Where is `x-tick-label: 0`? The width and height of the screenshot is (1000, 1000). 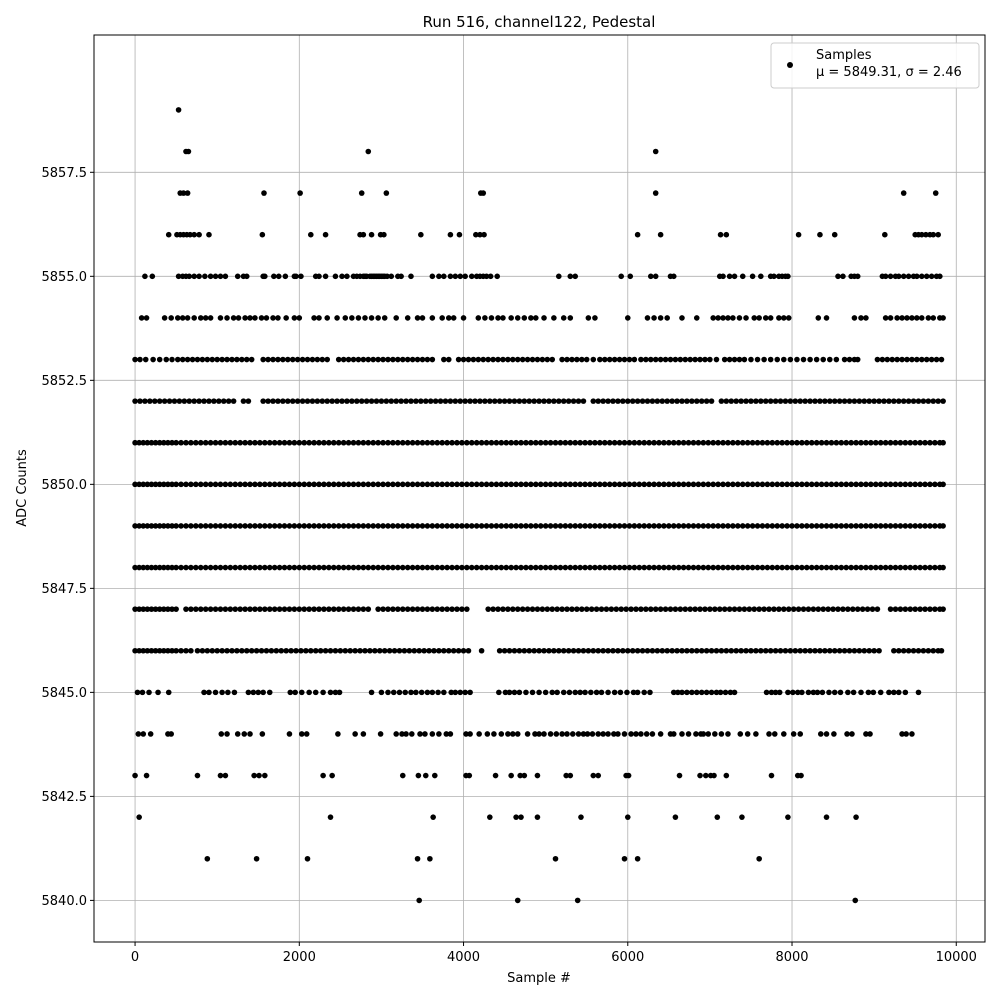 x-tick-label: 0 is located at coordinates (135, 957).